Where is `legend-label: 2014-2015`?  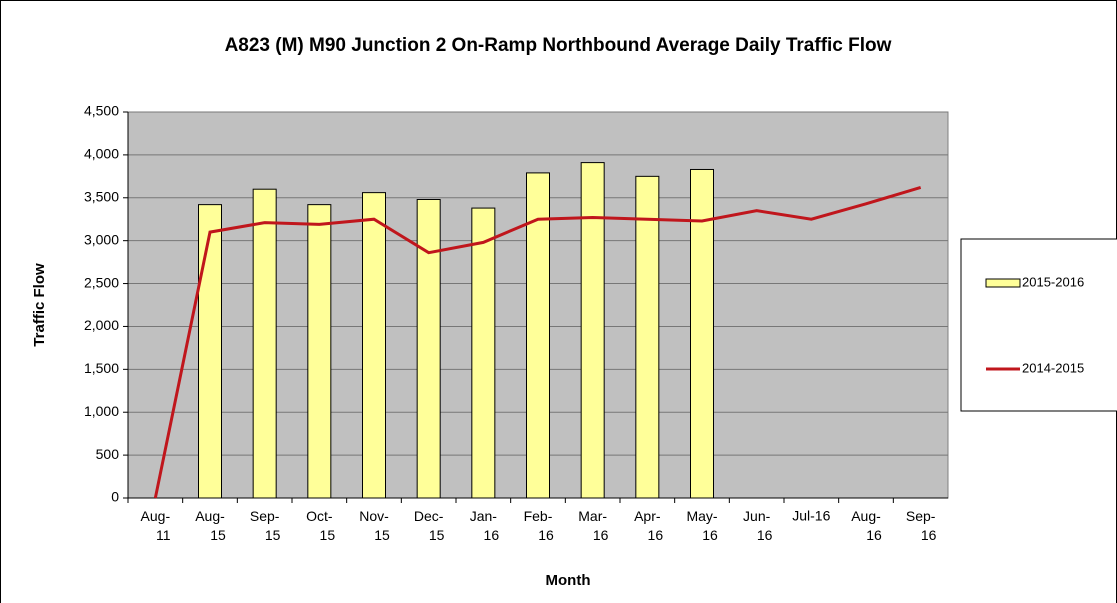
legend-label: 2014-2015 is located at coordinates (1053, 367).